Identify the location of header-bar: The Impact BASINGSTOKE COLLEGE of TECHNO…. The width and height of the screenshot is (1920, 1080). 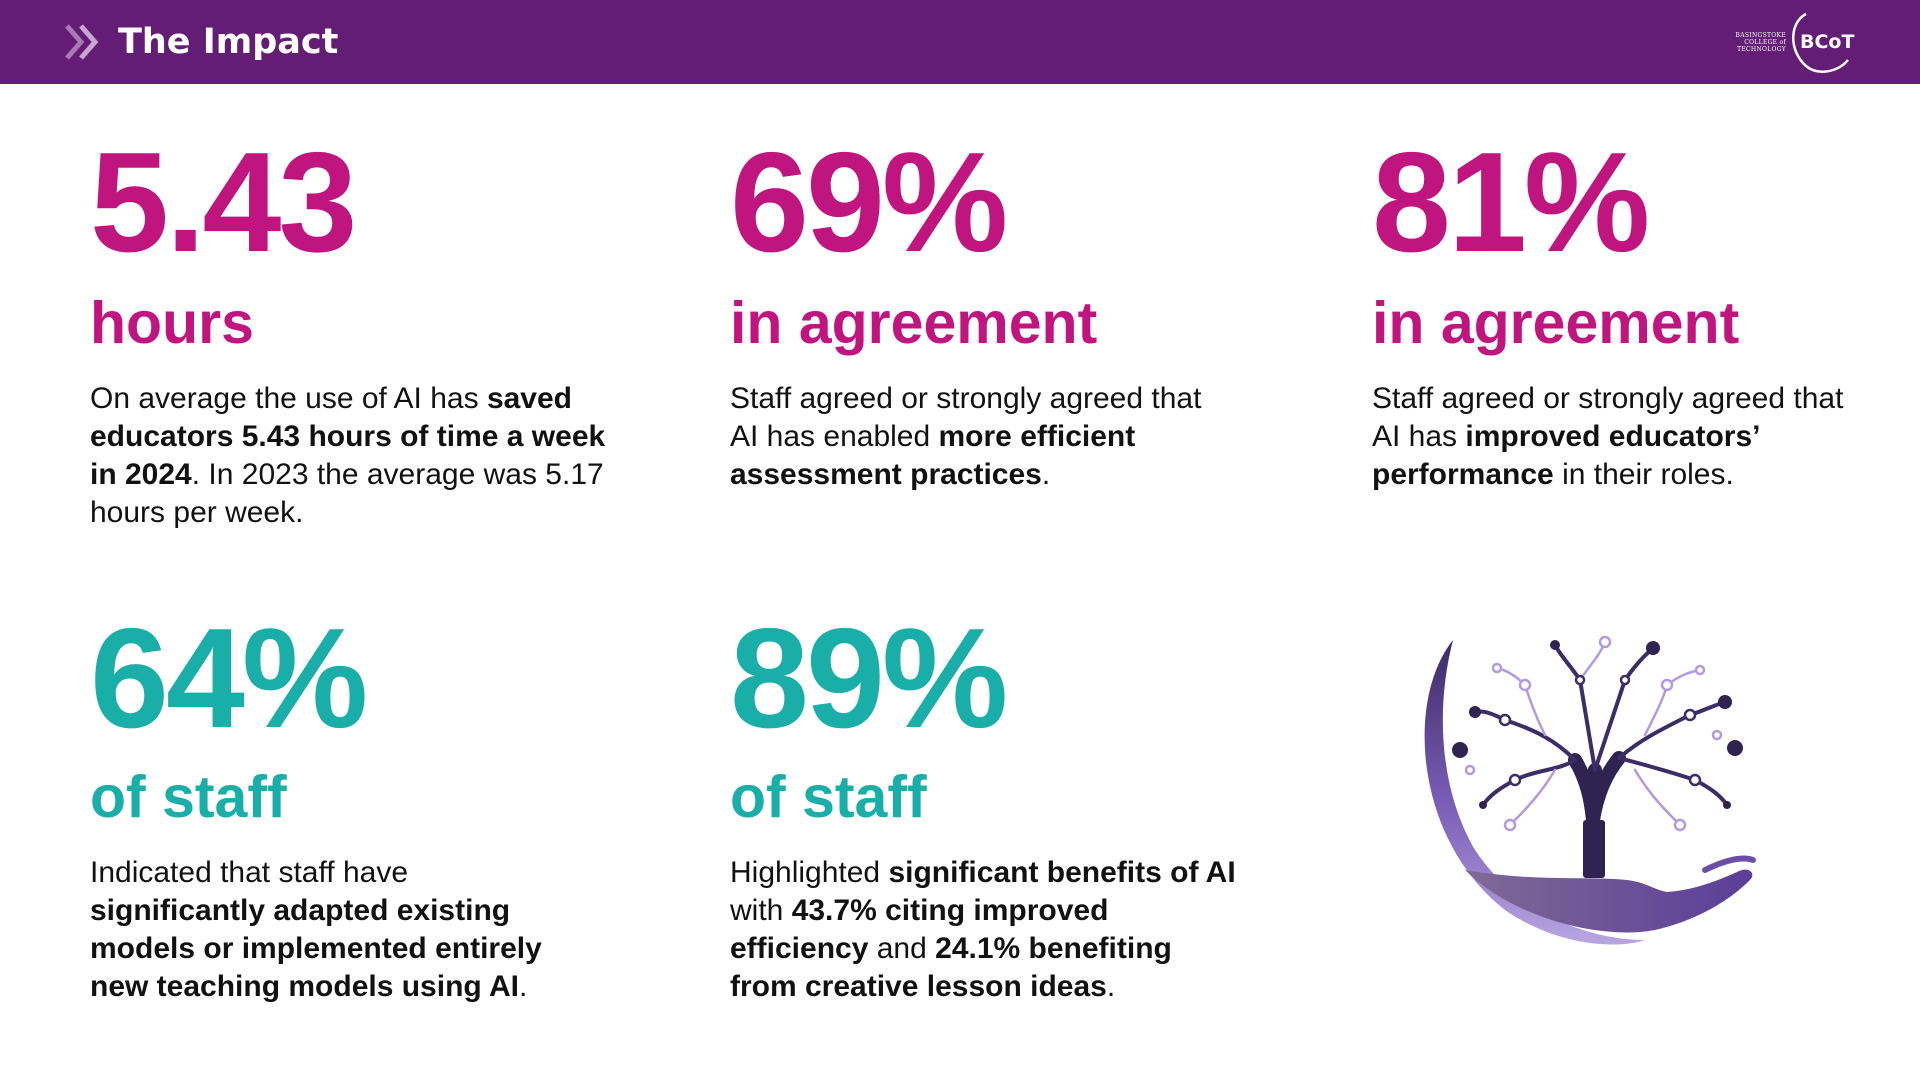
(960, 42).